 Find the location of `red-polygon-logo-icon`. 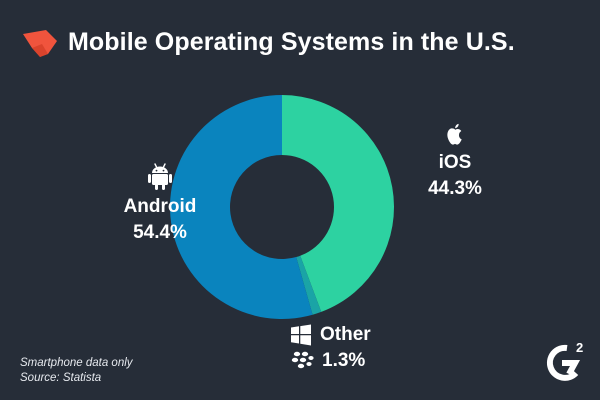

red-polygon-logo-icon is located at coordinates (40, 43).